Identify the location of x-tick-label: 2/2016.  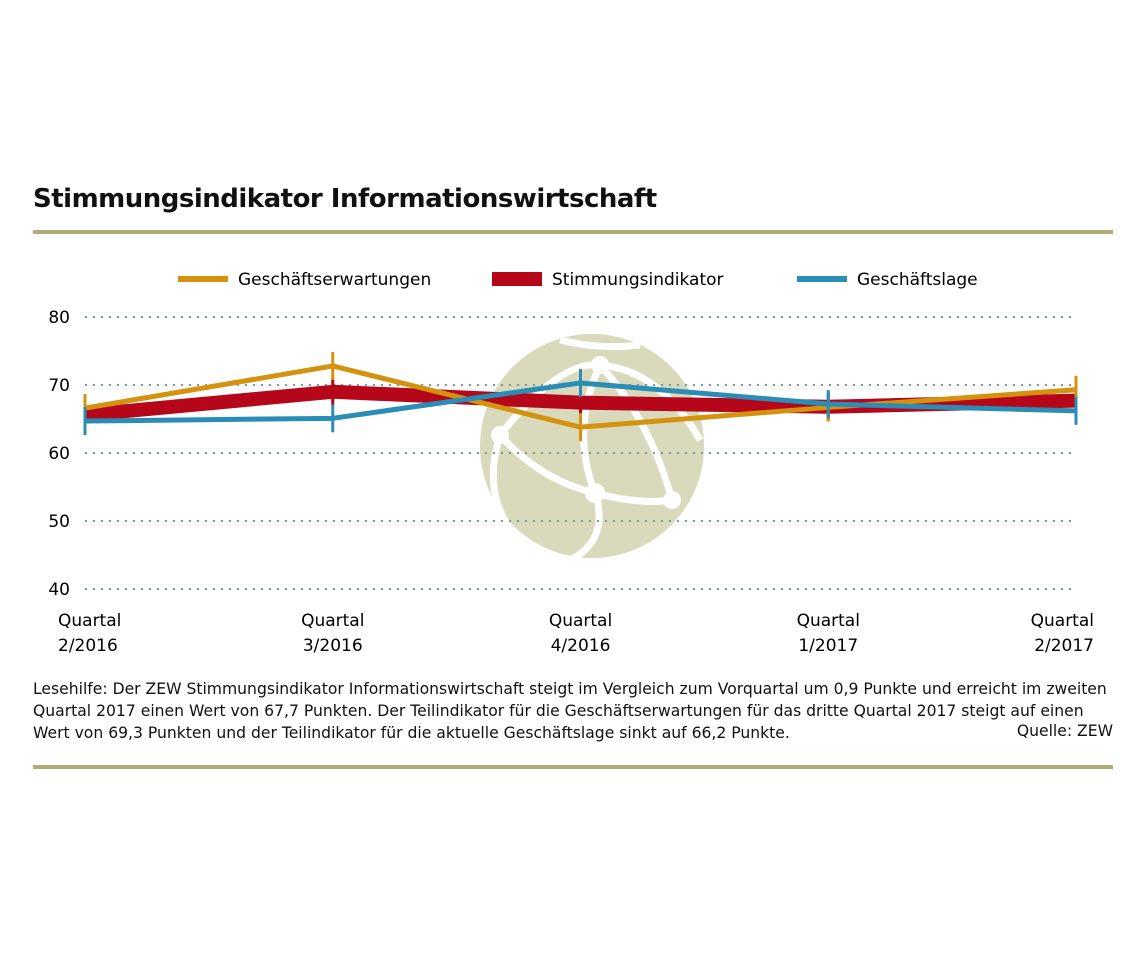
(88, 646).